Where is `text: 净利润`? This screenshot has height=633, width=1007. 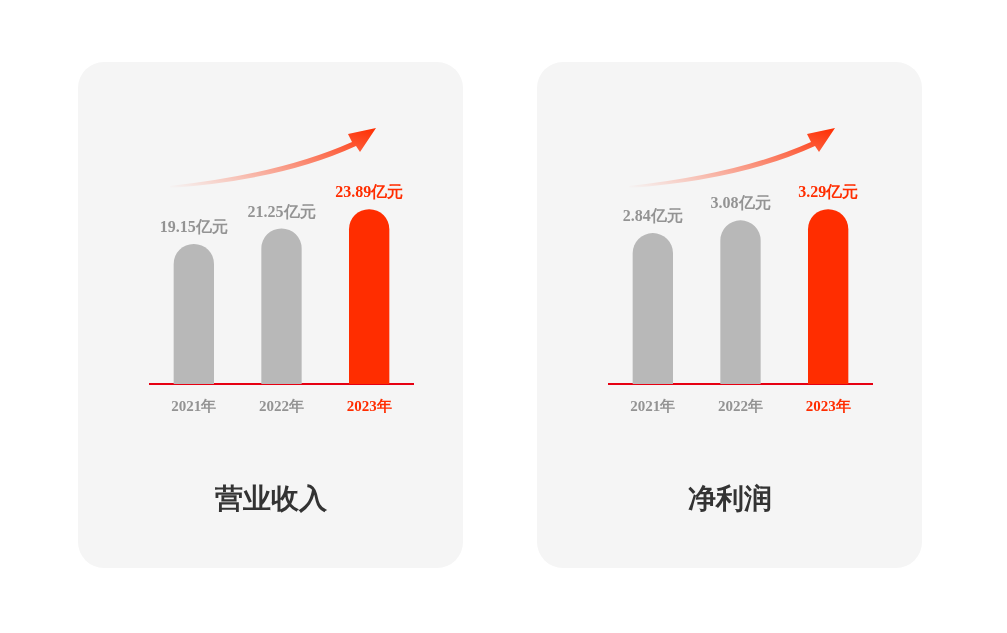
text: 净利润 is located at coordinates (729, 499).